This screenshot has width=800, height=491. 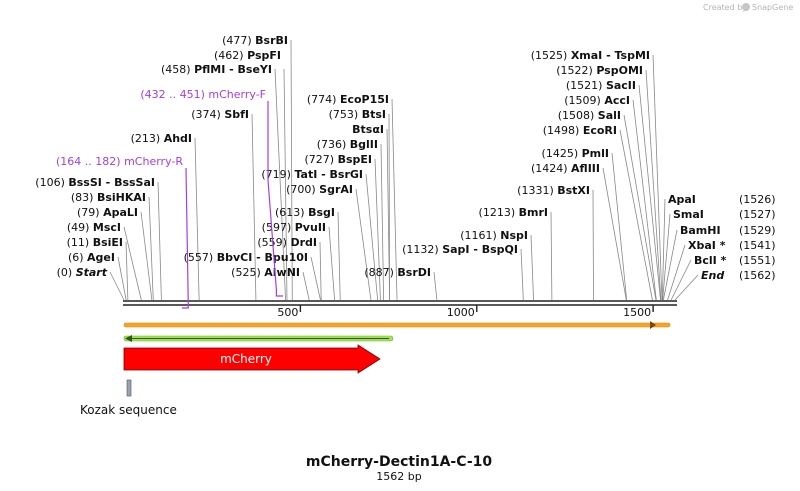 What do you see at coordinates (95, 242) in the screenshot?
I see `site-label-bsiei: (11) BsiEI` at bounding box center [95, 242].